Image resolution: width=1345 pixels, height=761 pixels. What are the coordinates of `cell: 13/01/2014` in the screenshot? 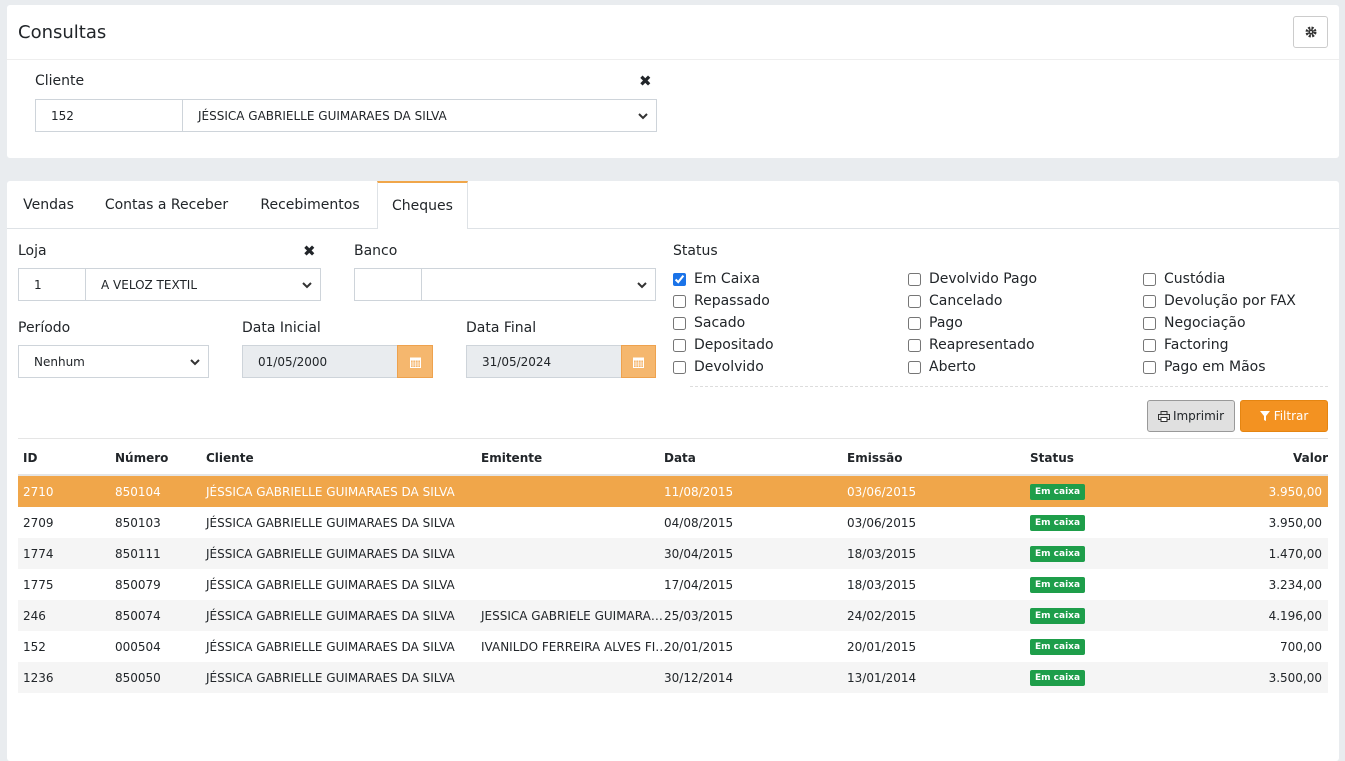 It's located at (881, 677).